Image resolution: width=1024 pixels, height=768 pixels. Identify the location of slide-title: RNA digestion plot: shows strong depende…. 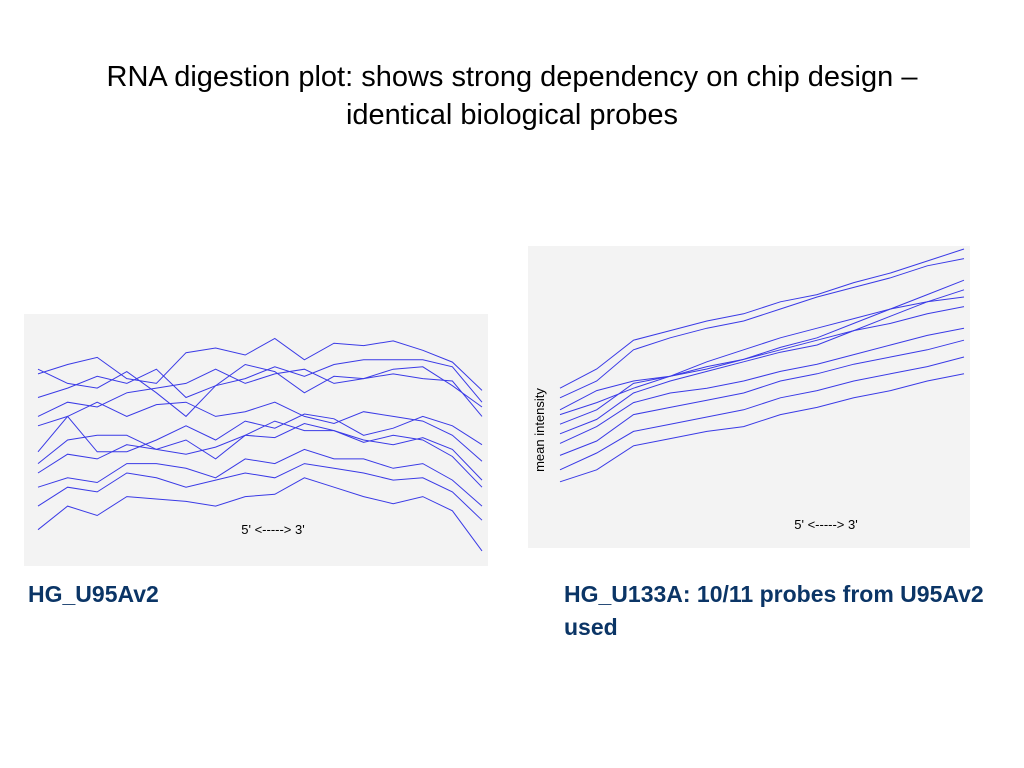
(512, 96).